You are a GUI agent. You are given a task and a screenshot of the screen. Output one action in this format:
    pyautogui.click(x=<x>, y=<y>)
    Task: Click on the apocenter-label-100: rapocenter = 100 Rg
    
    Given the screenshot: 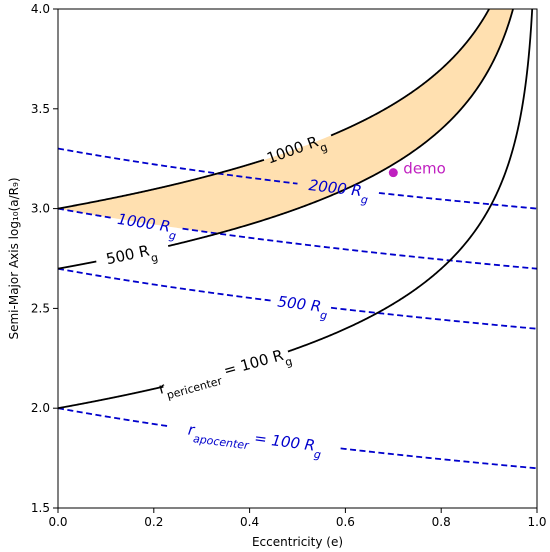 What is the action you would take?
    pyautogui.click(x=254, y=441)
    